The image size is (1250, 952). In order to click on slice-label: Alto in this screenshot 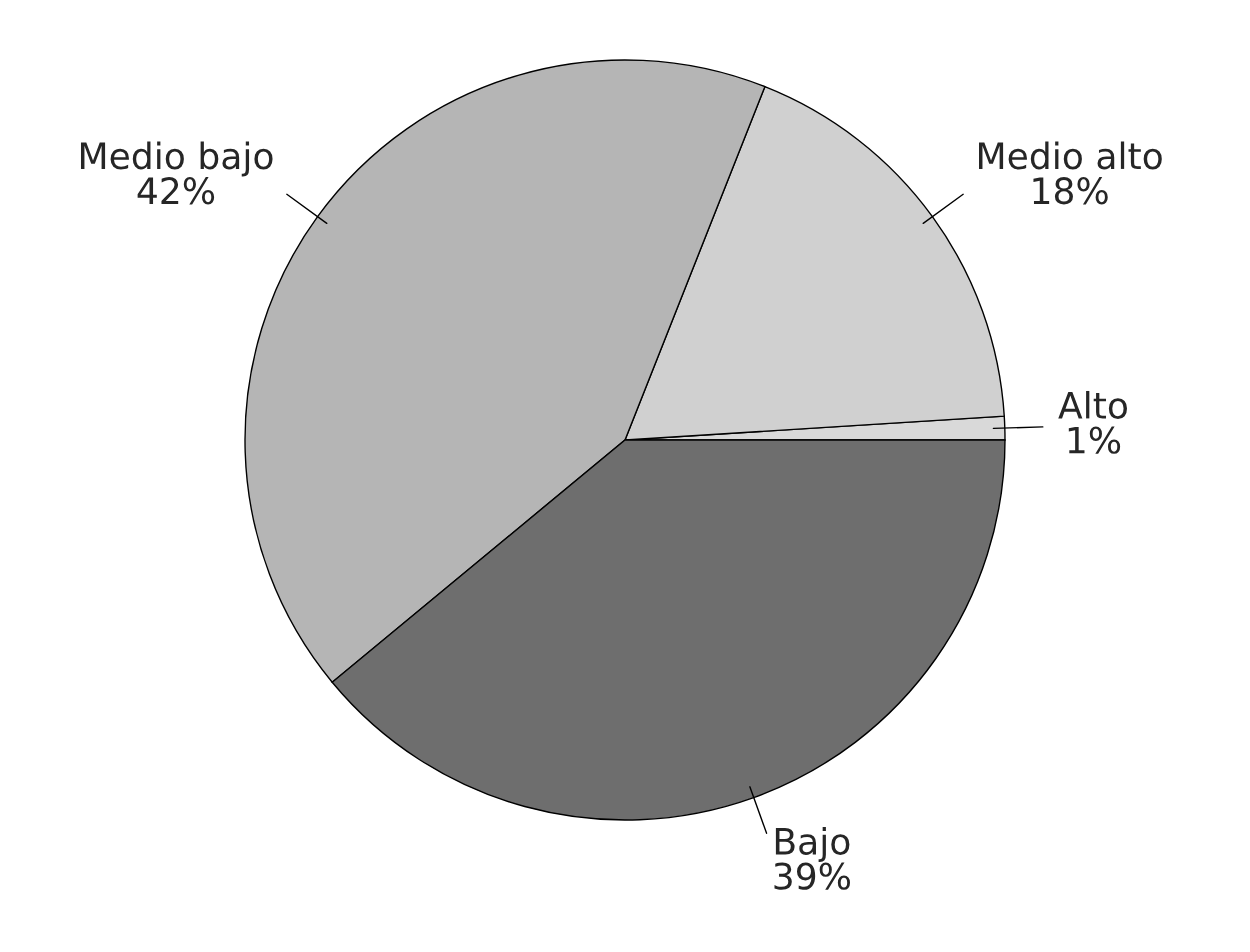, I will do `click(1092, 404)`.